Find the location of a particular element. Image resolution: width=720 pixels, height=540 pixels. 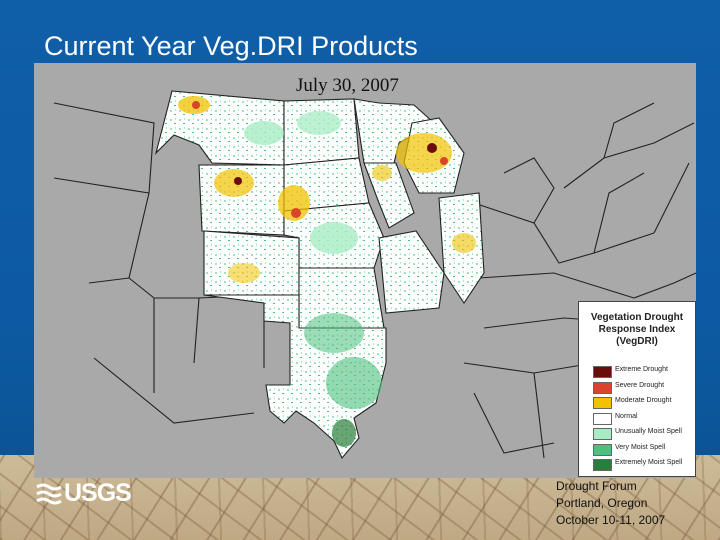

legend-label: Normal is located at coordinates (626, 416).